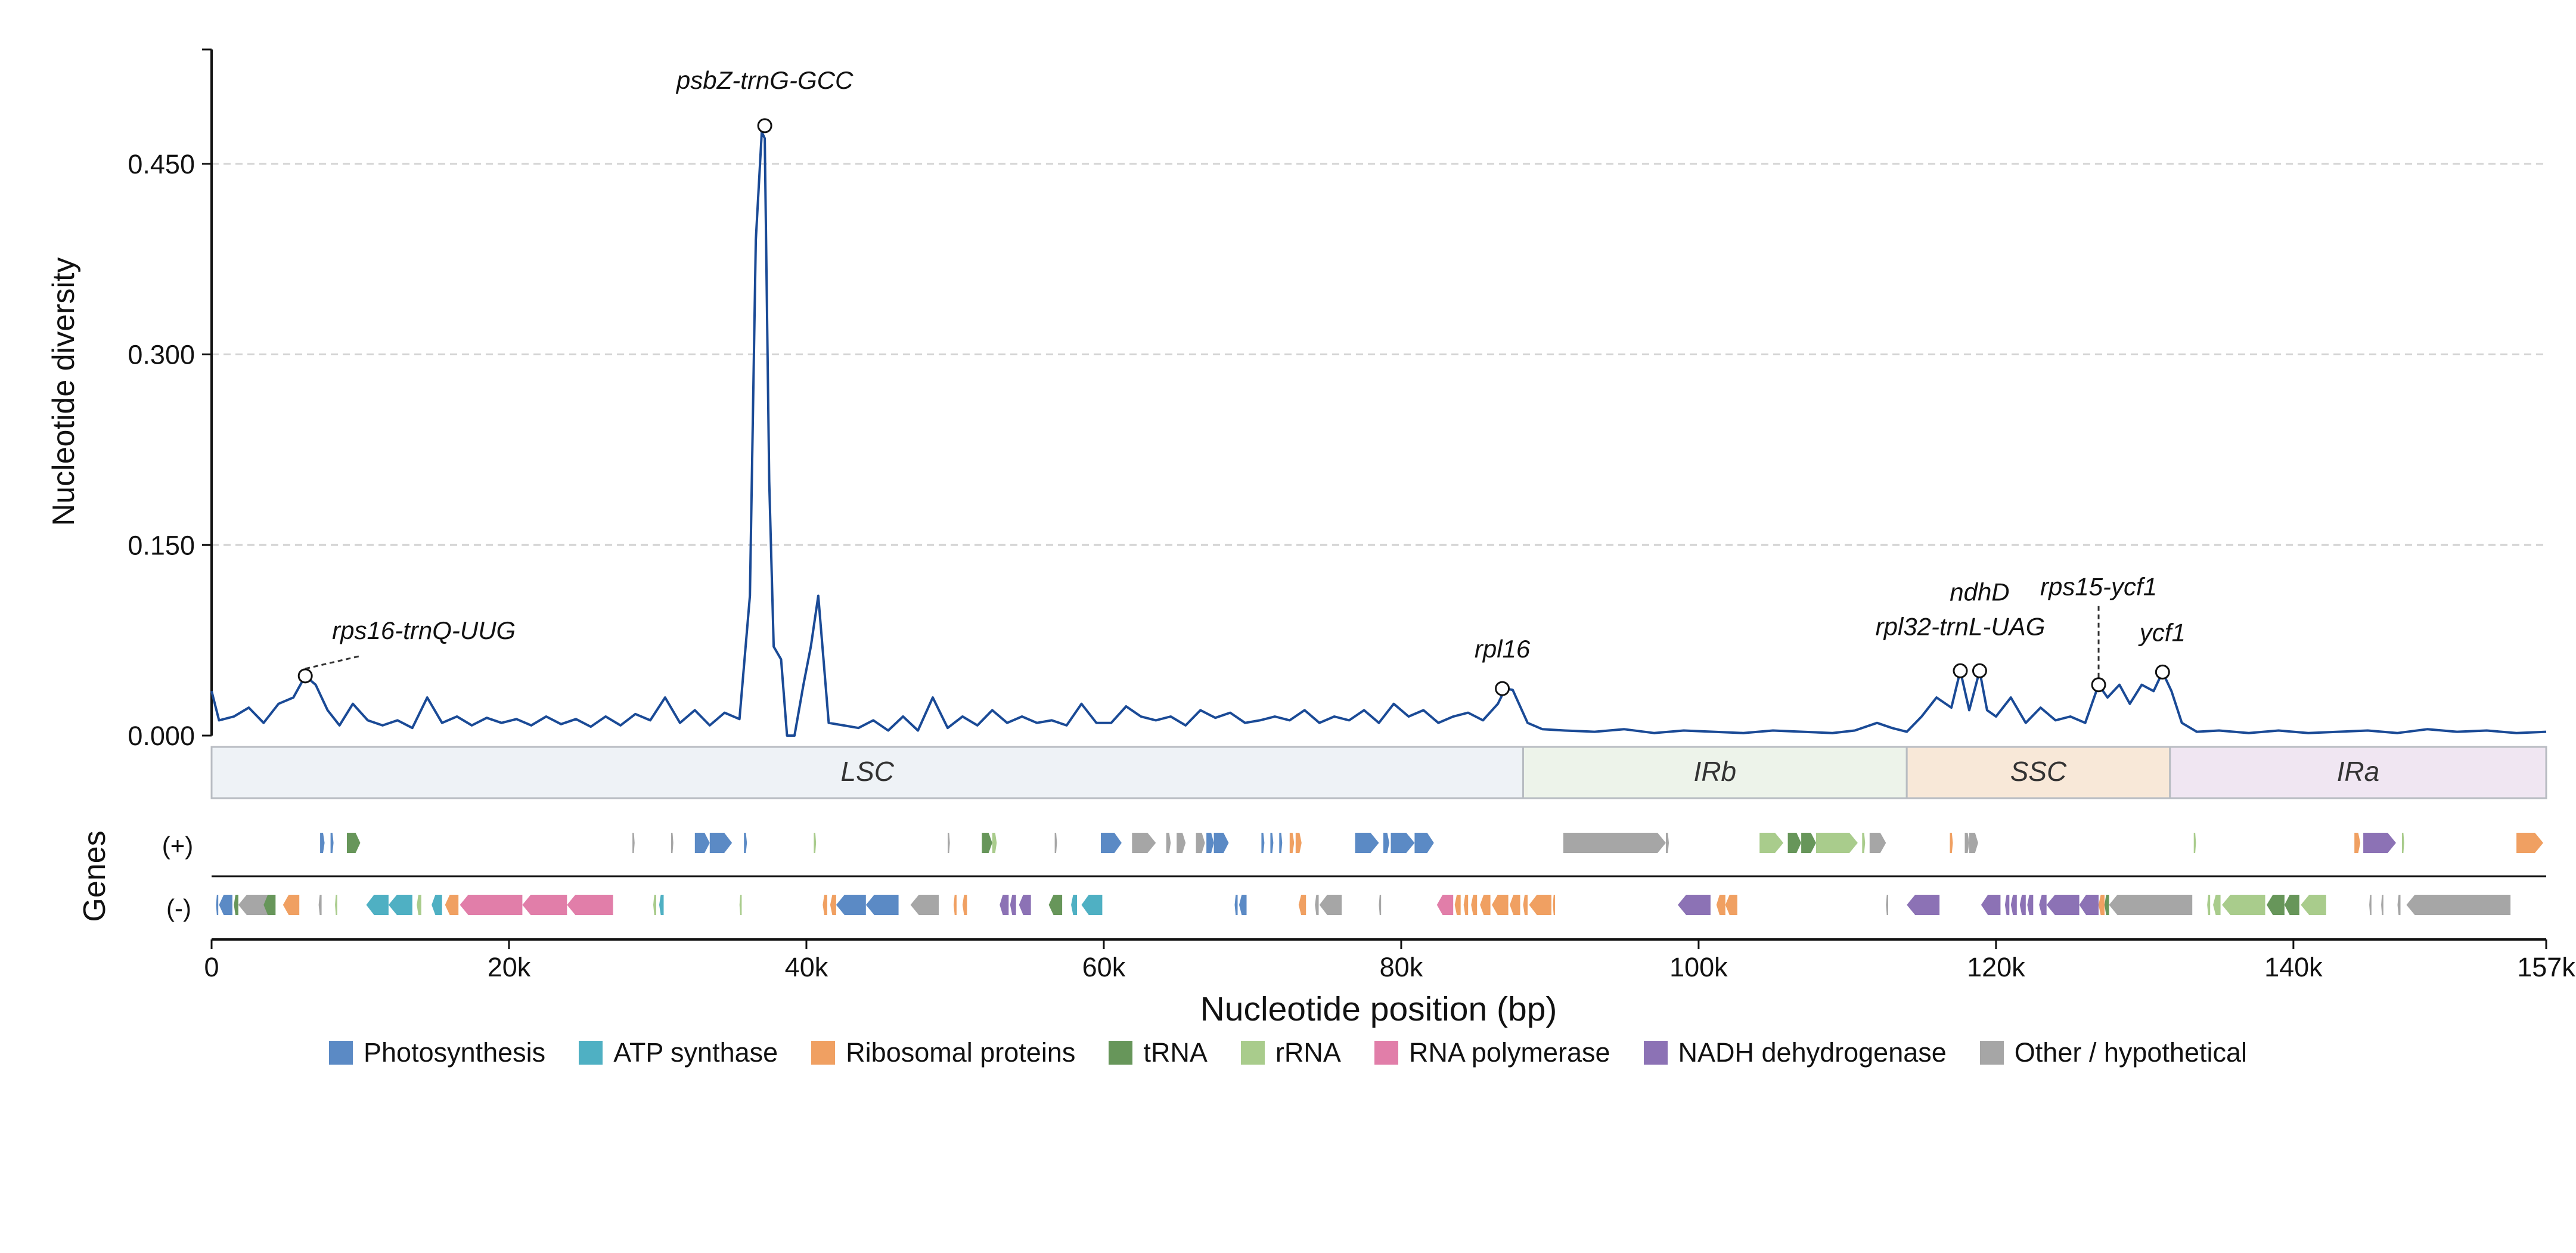  What do you see at coordinates (764, 80) in the screenshot?
I see `peak-label: psbZ-trnG-GCC` at bounding box center [764, 80].